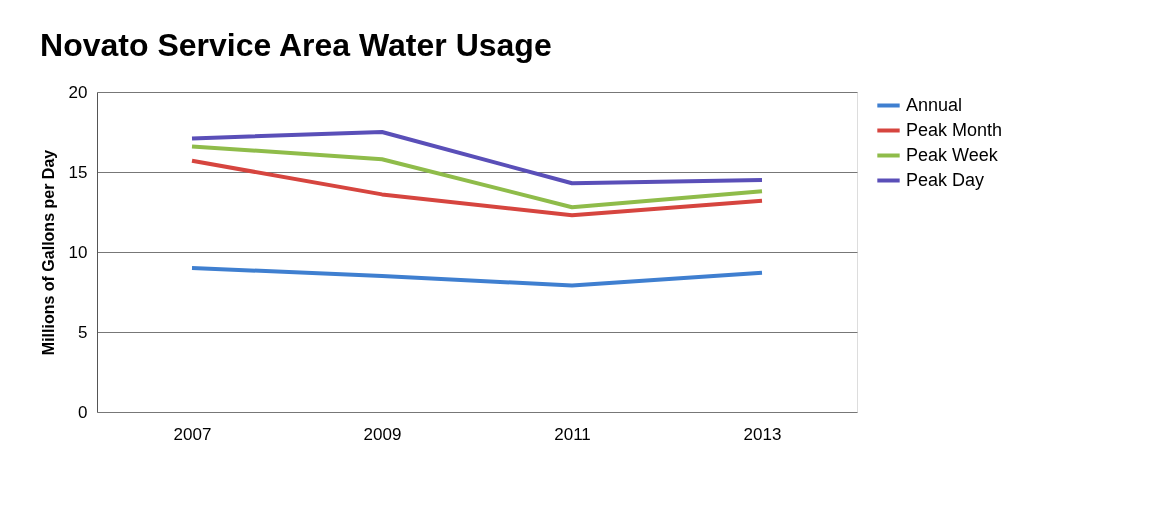 Image resolution: width=1171 pixels, height=512 pixels. I want to click on y-axis-title: Millions of Gallons per Day, so click(48, 252).